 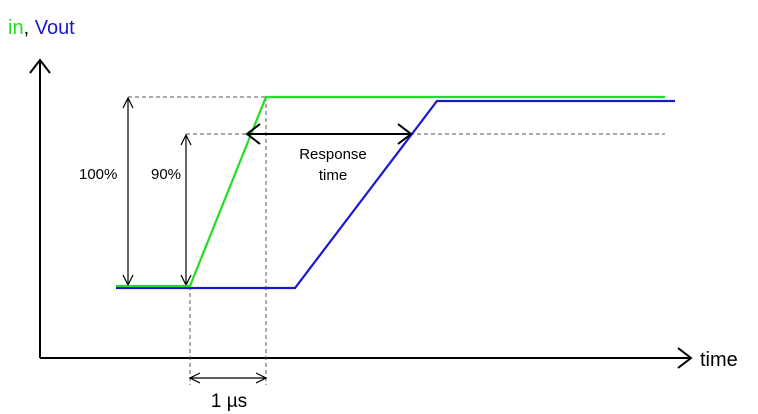 I want to click on label-90-percent: 90%, so click(x=166, y=174).